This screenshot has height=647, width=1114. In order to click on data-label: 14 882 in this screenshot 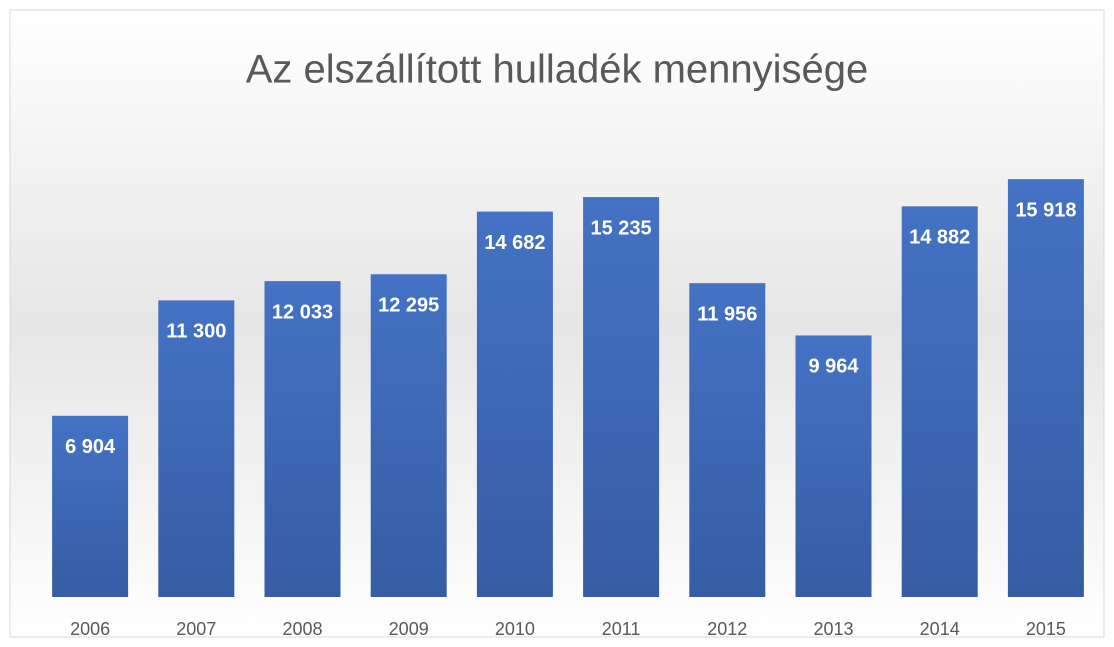, I will do `click(939, 238)`.